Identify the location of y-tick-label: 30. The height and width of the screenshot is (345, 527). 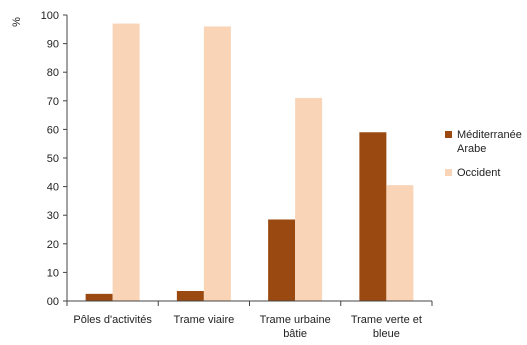
(53, 216).